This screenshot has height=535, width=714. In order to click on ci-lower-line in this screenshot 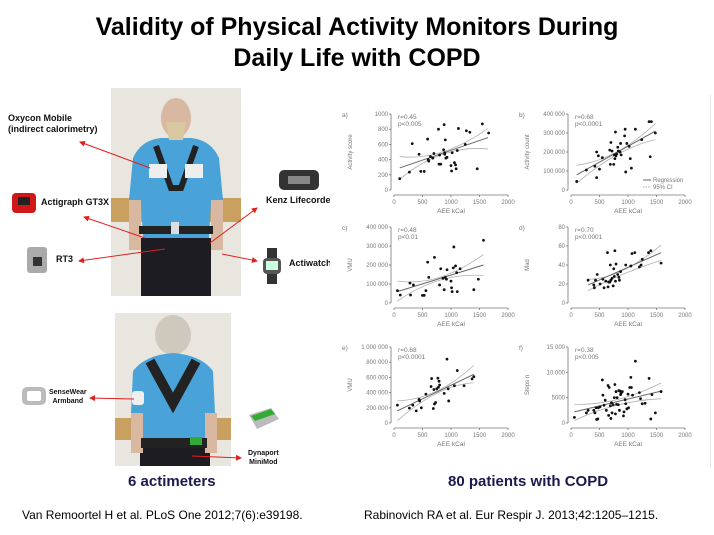, I will do `click(616, 161)`.